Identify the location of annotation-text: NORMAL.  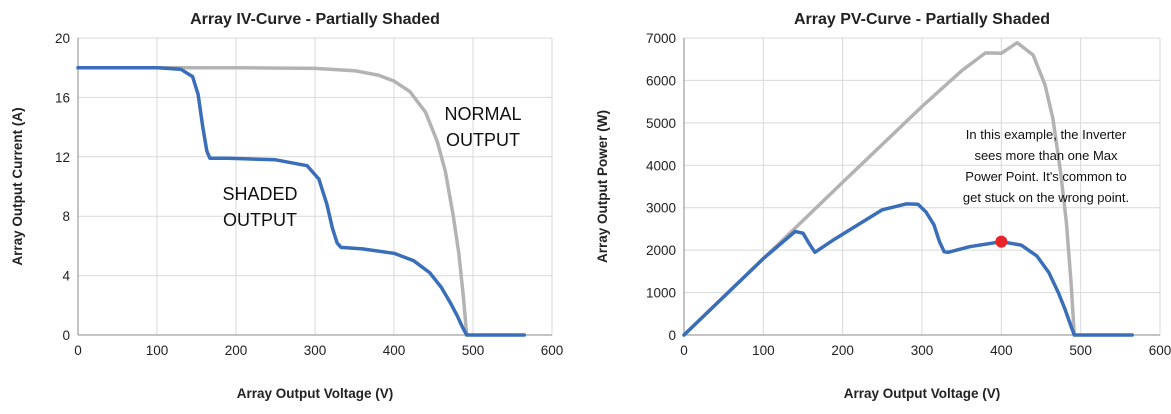
(482, 114).